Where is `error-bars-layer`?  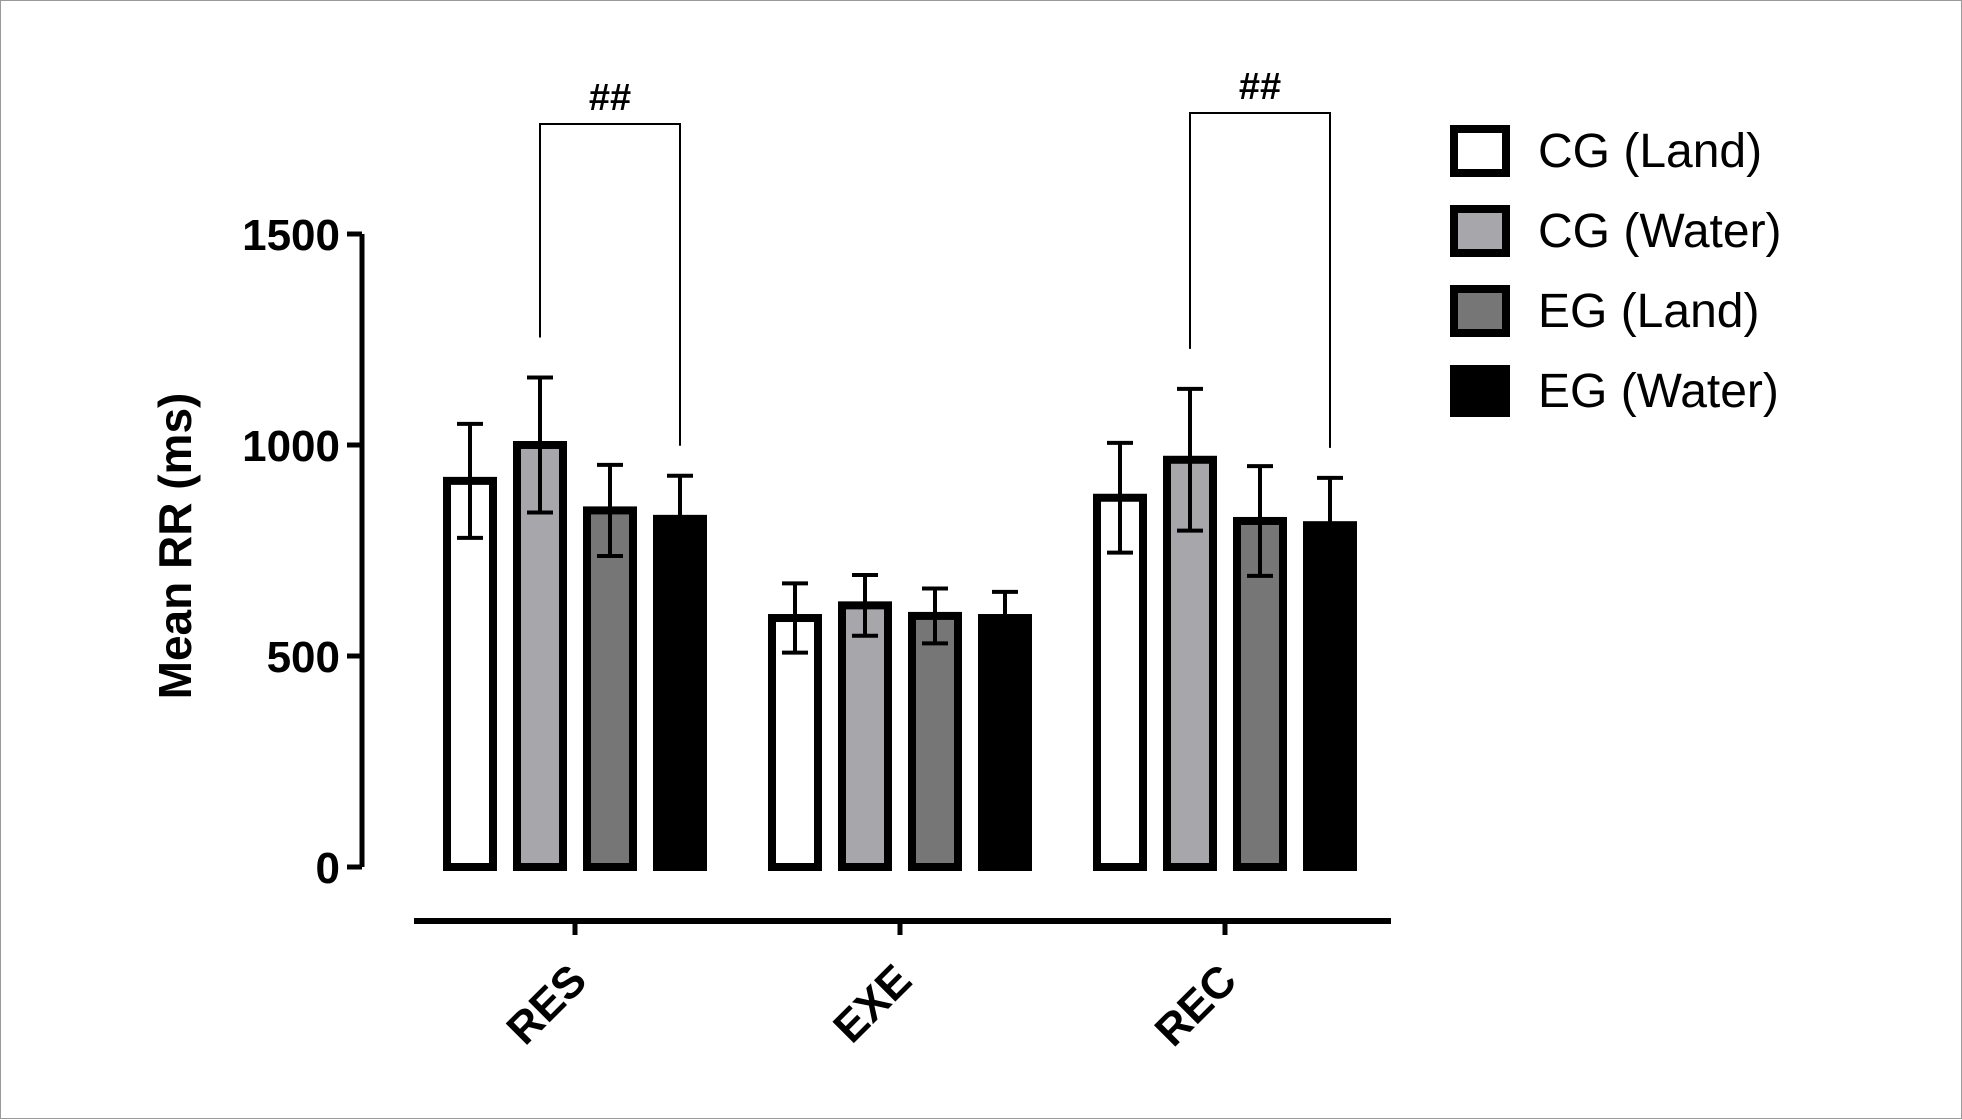
error-bars-layer is located at coordinates (900, 515).